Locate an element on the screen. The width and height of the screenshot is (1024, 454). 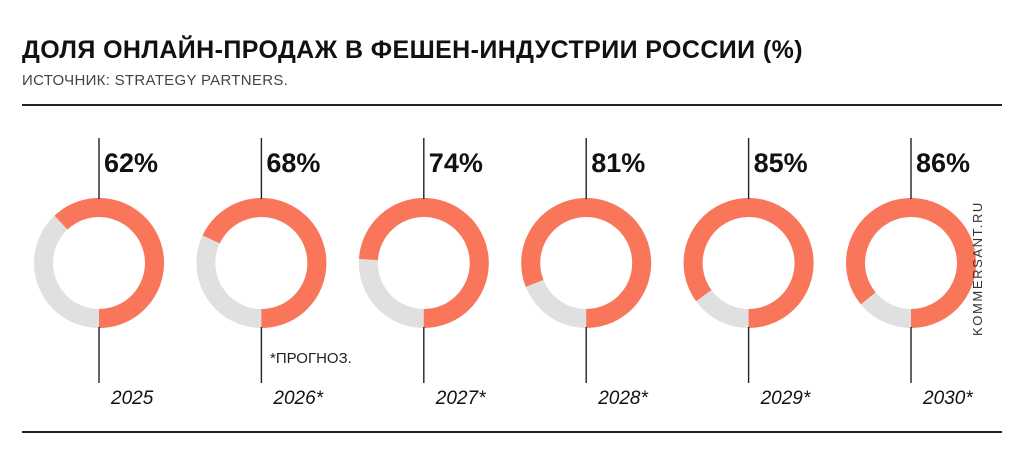
year-label: 2025 is located at coordinates (132, 398).